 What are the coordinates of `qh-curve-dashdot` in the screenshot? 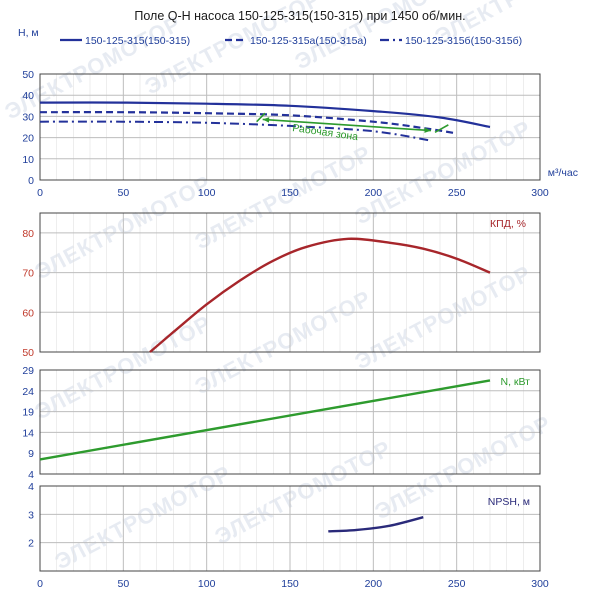 It's located at (235, 131).